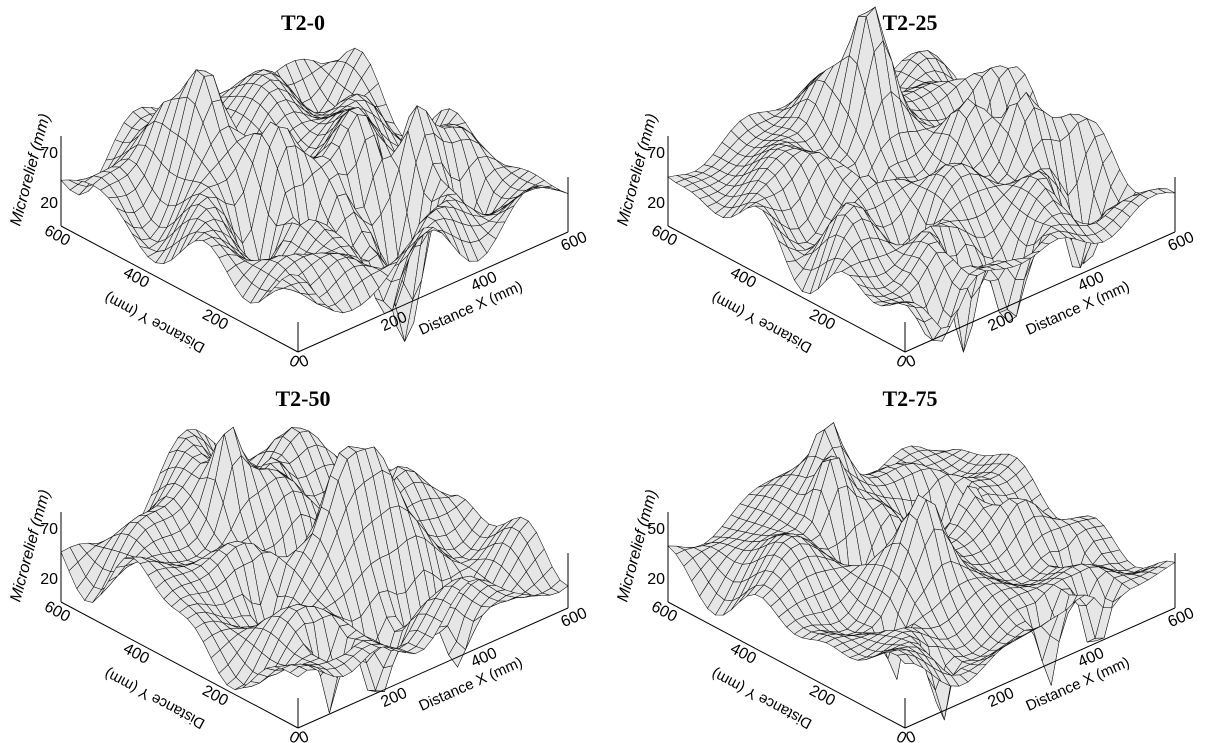  What do you see at coordinates (656, 529) in the screenshot?
I see `z-tick-label: 50` at bounding box center [656, 529].